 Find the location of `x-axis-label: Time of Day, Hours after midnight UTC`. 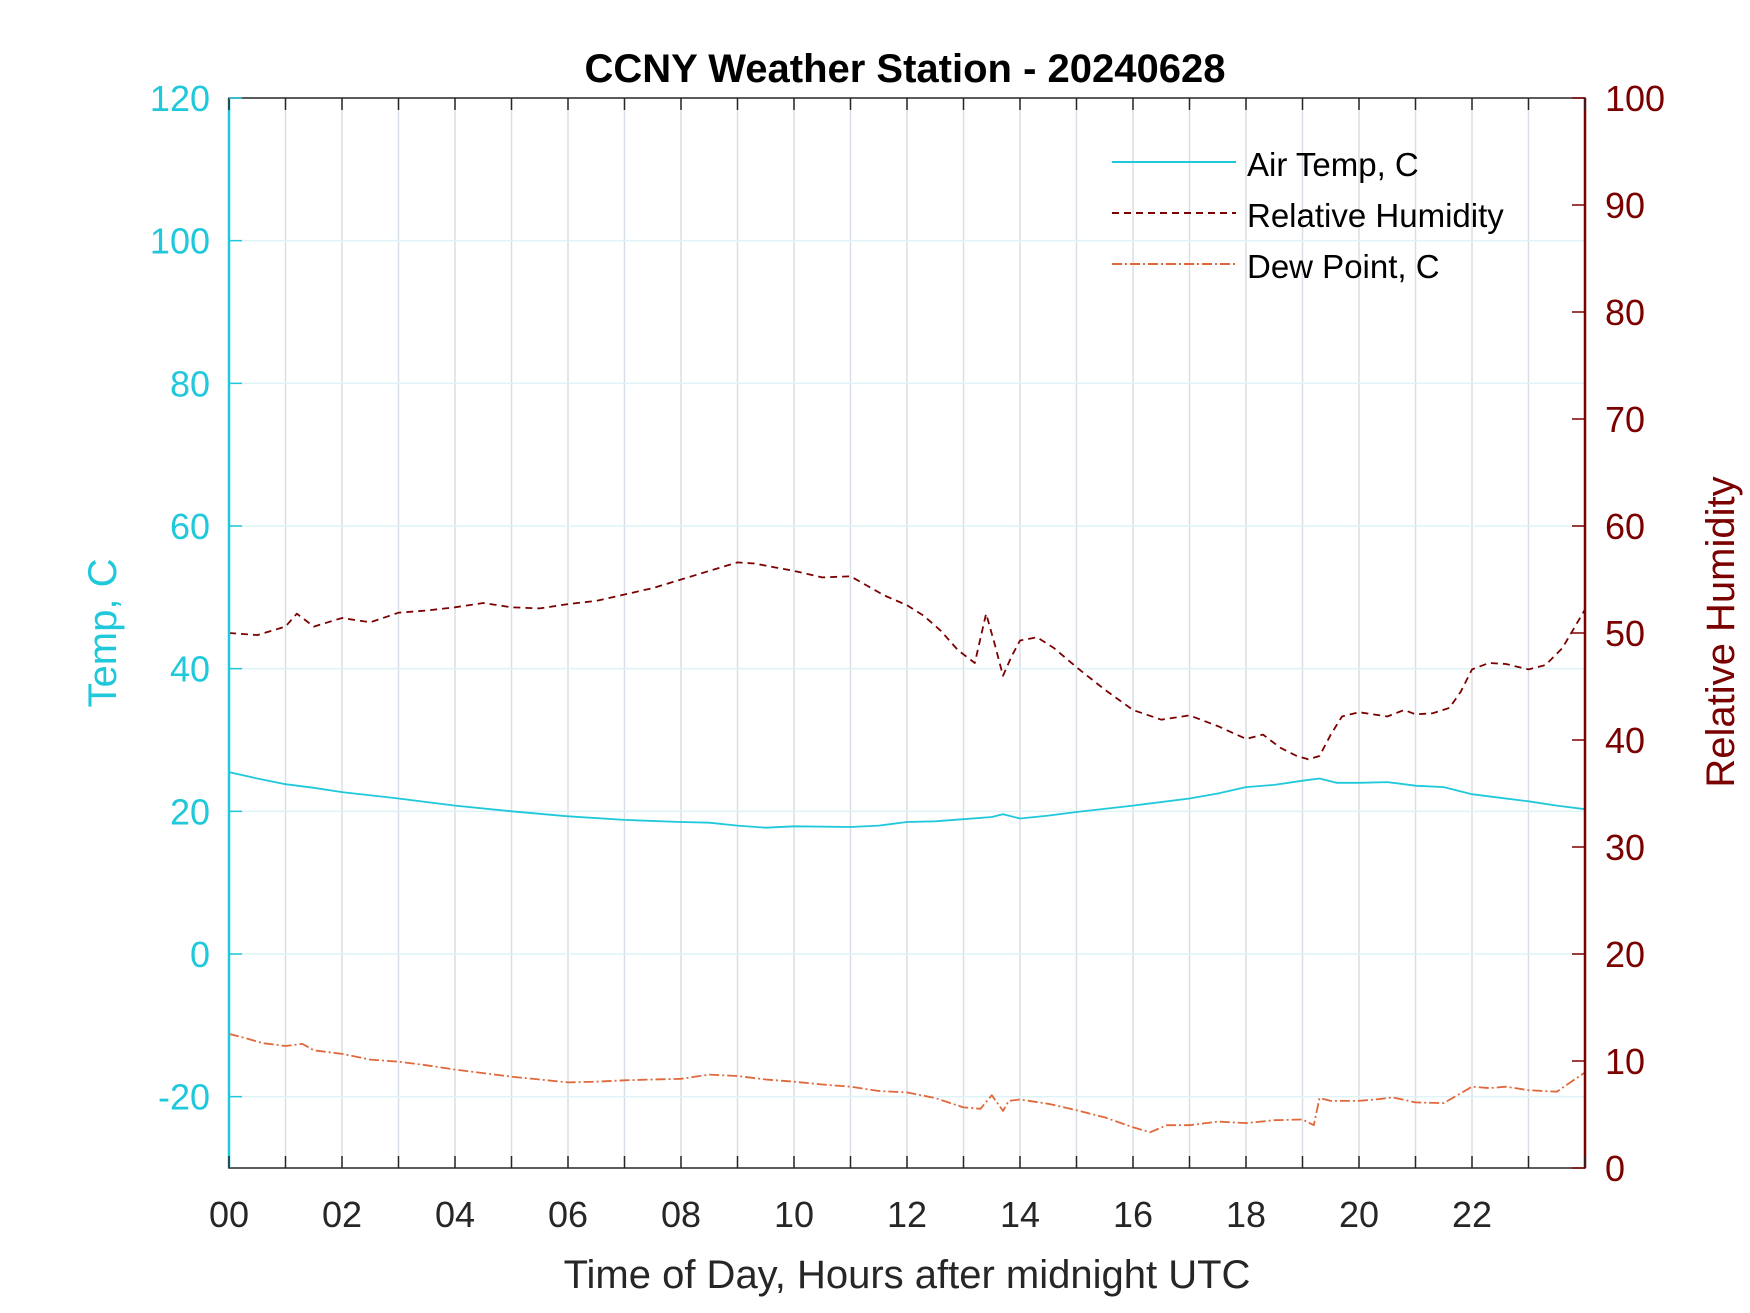

x-axis-label: Time of Day, Hours after midnight UTC is located at coordinates (907, 1275).